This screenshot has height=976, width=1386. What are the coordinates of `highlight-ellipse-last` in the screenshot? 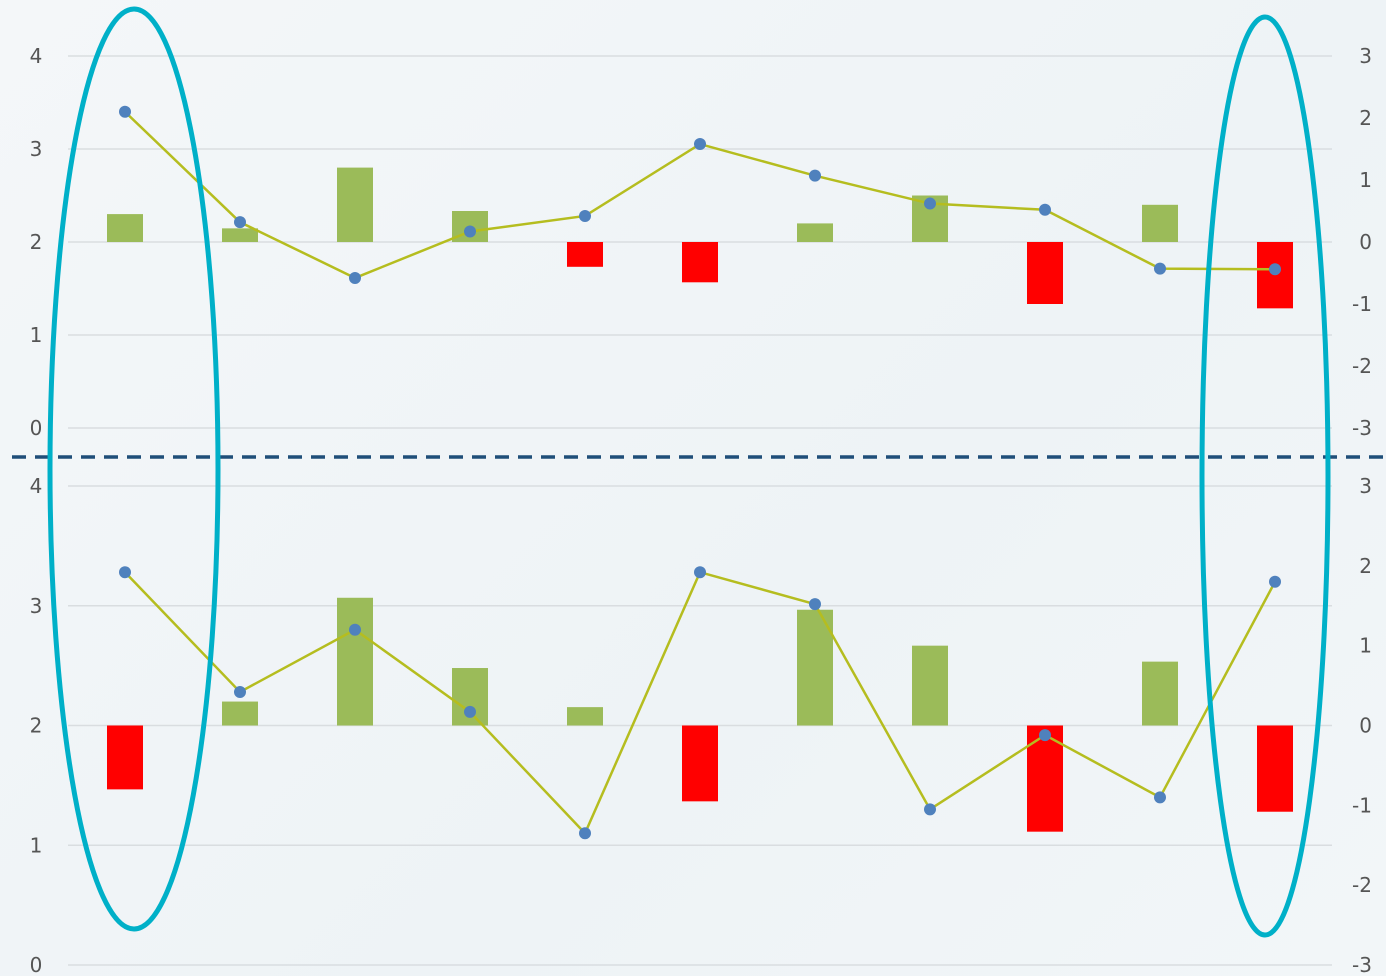 It's located at (1265, 476).